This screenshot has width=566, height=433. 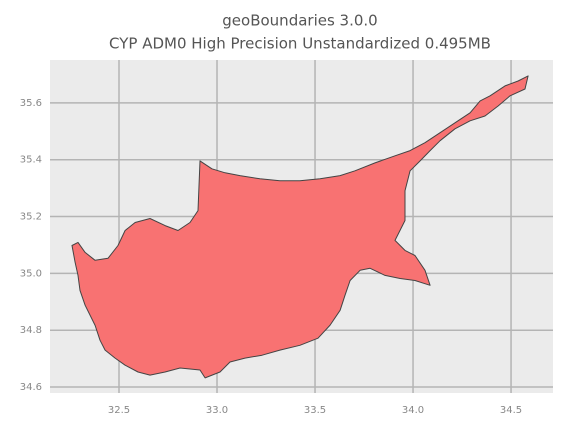 What do you see at coordinates (299, 21) in the screenshot?
I see `chart-title: geoBoundaries 3.0.0` at bounding box center [299, 21].